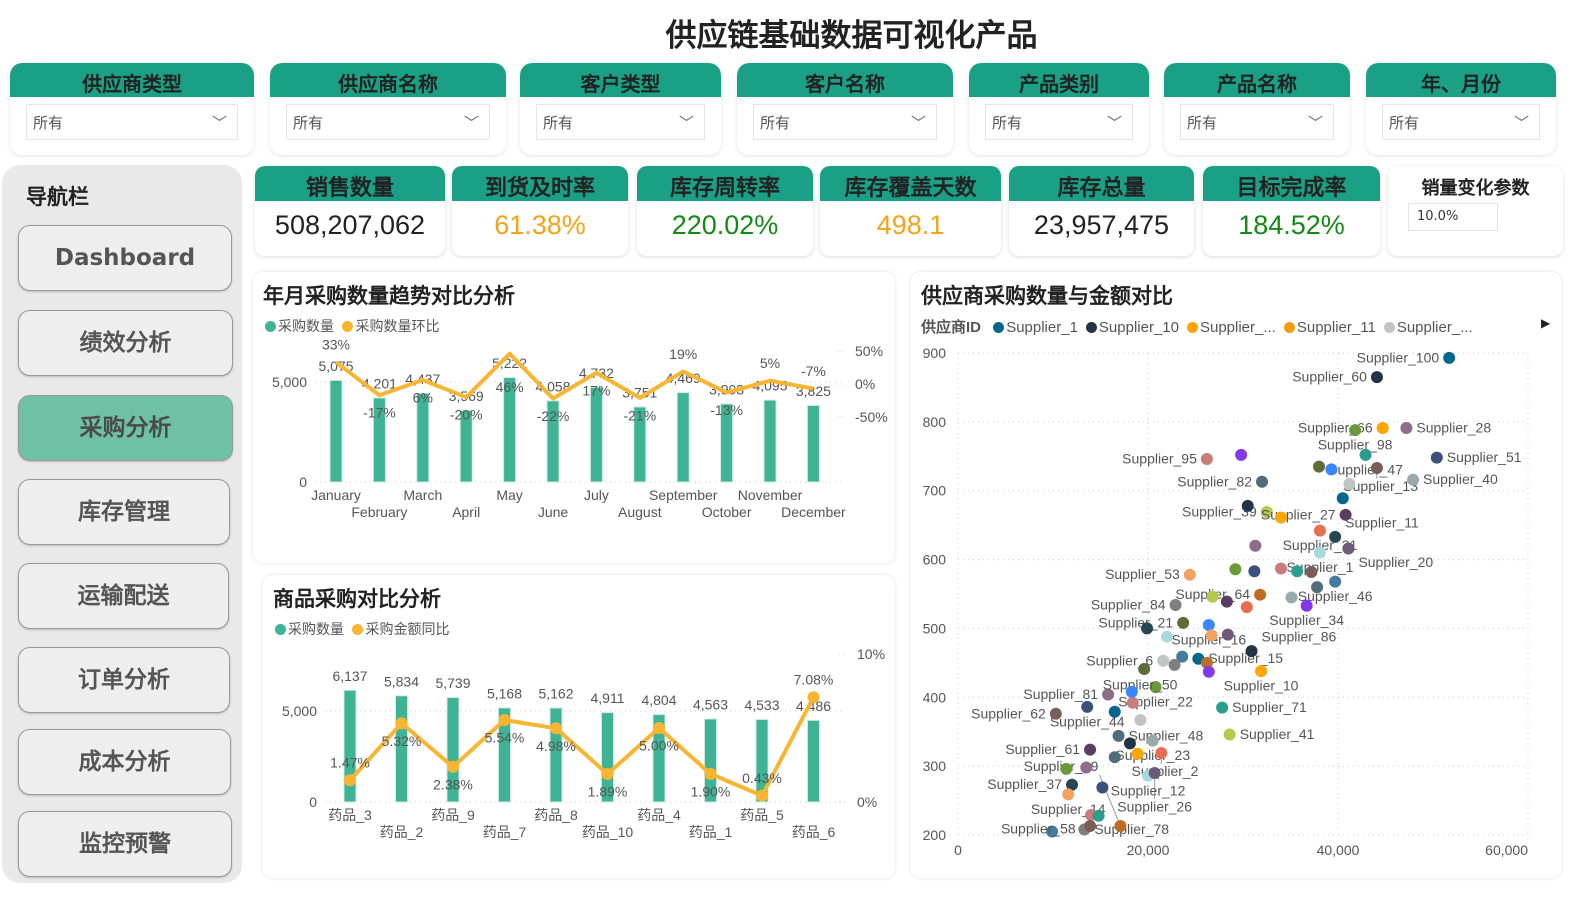  Describe the element at coordinates (125, 258) in the screenshot. I see `nav-button: Dashboard` at that location.